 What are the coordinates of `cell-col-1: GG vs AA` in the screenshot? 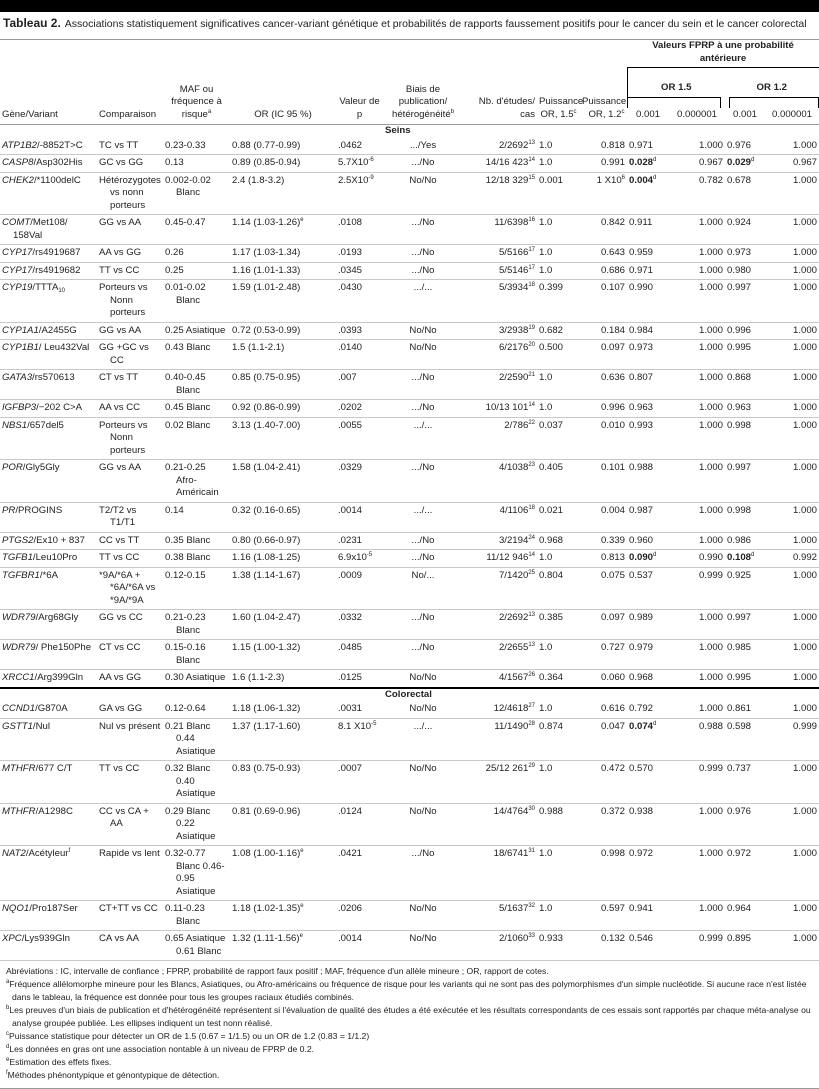 It's located at (130, 229).